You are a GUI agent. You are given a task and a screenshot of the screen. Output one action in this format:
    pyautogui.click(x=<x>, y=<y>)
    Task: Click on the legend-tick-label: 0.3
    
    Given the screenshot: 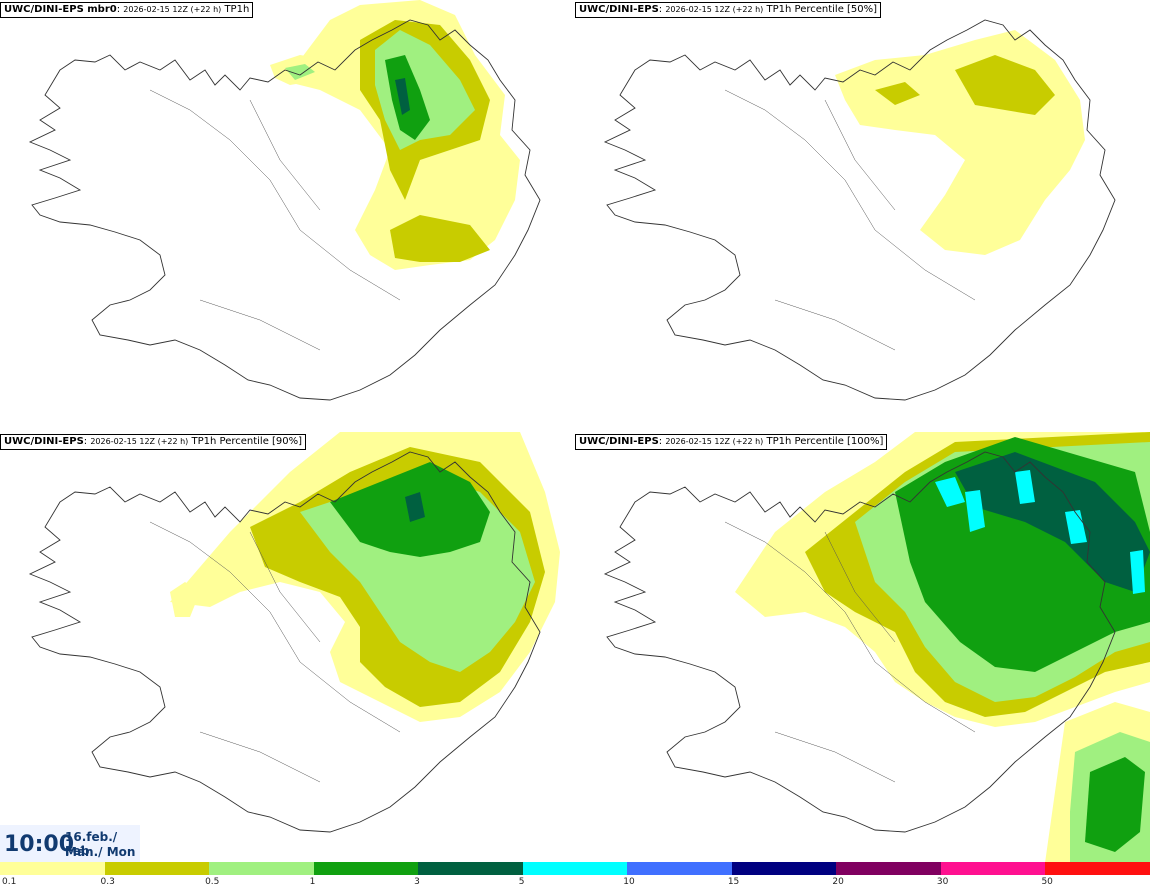 What is the action you would take?
    pyautogui.click(x=107, y=882)
    